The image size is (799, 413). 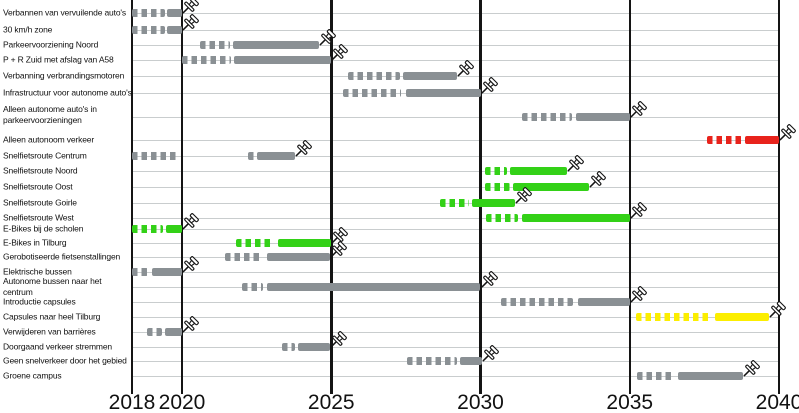 I want to click on row-label: Gerobotiseerde fietsenstallingen, so click(x=62, y=256).